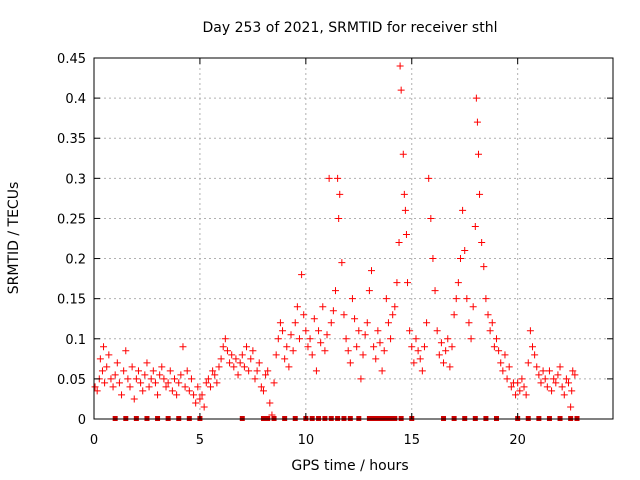 This screenshot has height=480, width=640. I want to click on y-tick-label: 0.4, so click(75, 99).